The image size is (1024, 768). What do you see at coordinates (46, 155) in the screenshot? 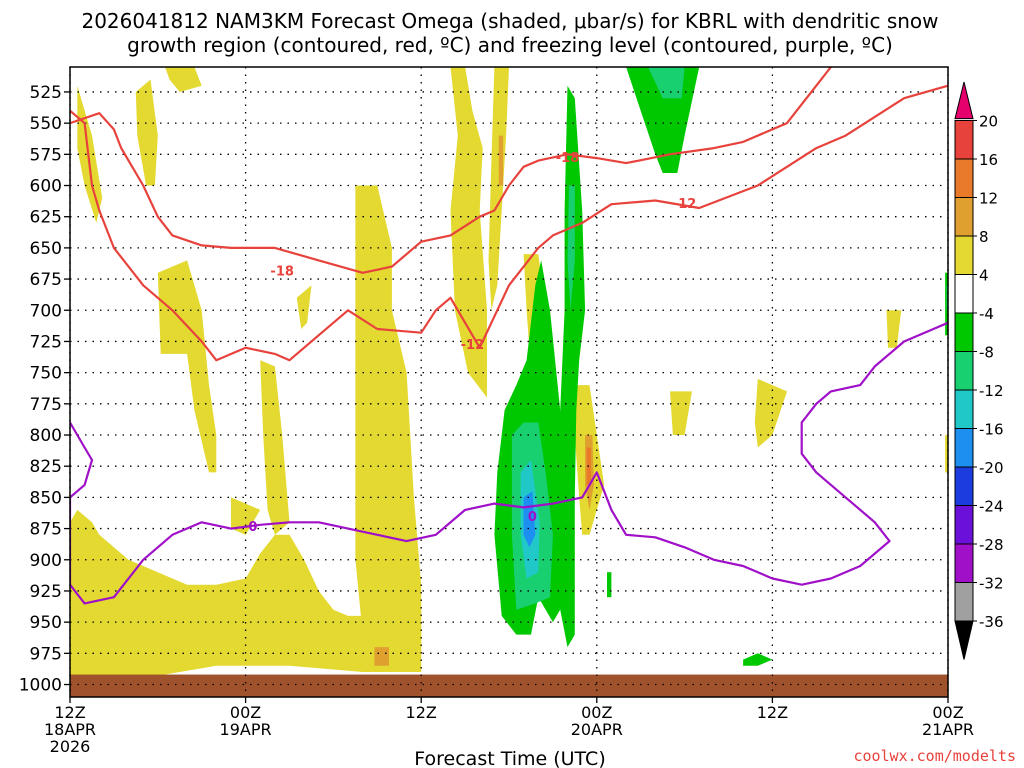
I see `y-tick-label: 575` at bounding box center [46, 155].